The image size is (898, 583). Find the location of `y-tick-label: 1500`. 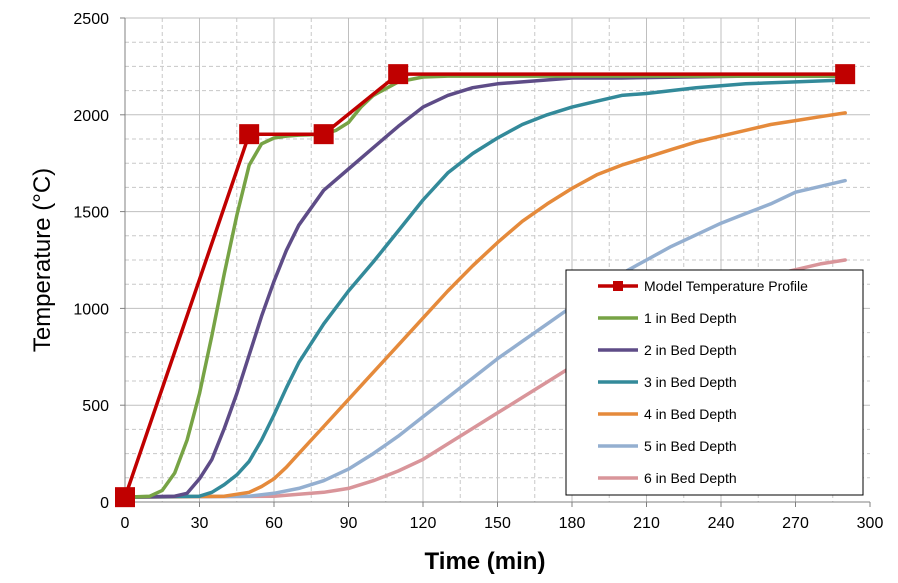

y-tick-label: 1500 is located at coordinates (91, 213).